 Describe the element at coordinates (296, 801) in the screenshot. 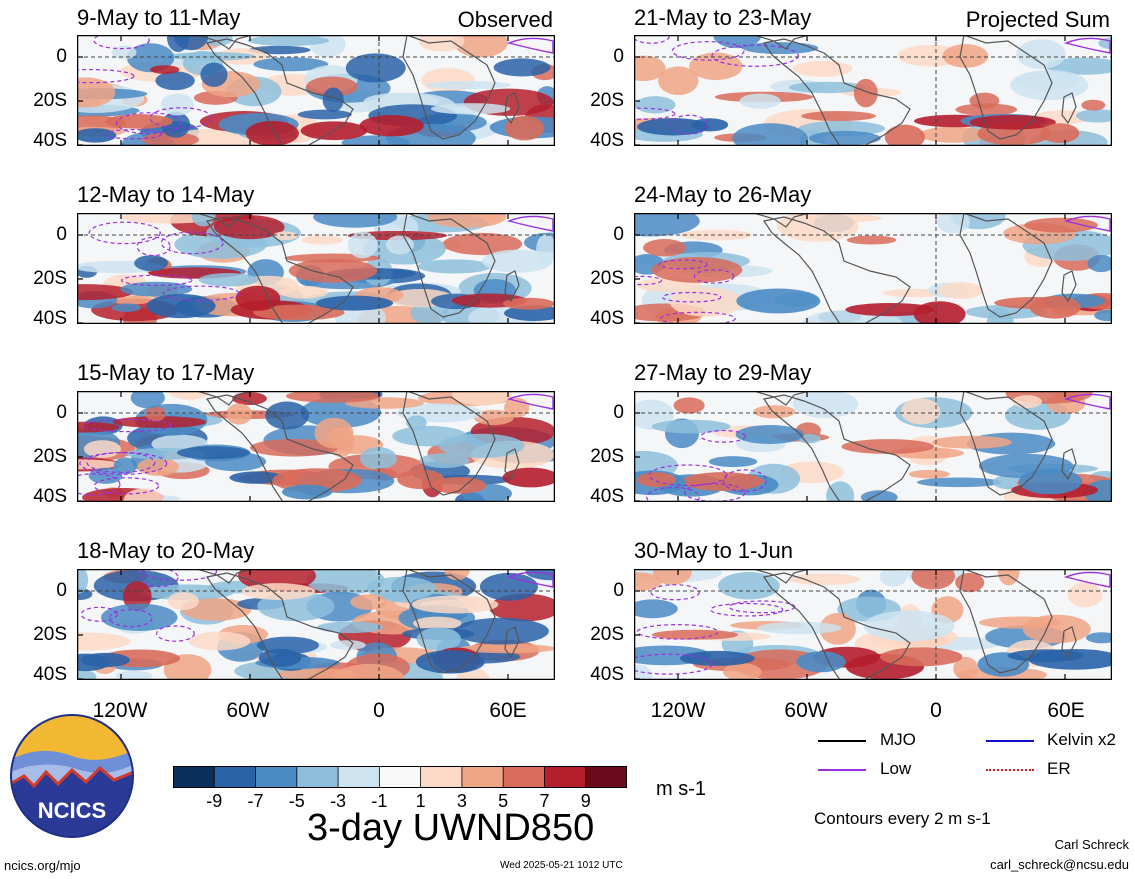

I see `colorbar-tick: -5` at that location.